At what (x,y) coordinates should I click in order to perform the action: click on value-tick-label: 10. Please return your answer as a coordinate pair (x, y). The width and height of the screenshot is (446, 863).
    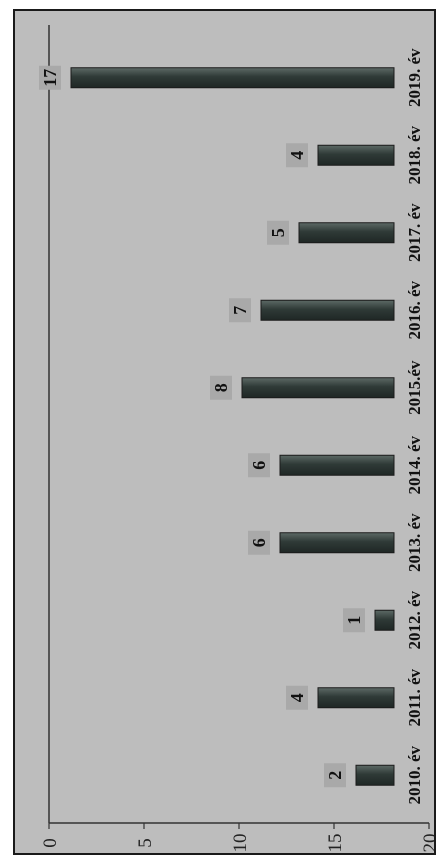
    Looking at the image, I should click on (240, 843).